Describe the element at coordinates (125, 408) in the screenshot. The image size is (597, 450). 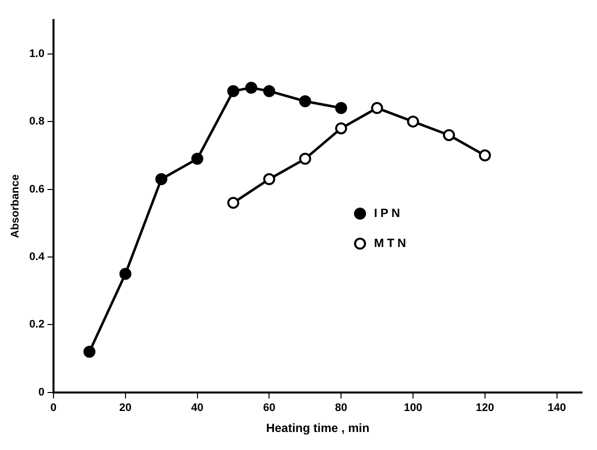
I see `x-tick-label: 20` at that location.